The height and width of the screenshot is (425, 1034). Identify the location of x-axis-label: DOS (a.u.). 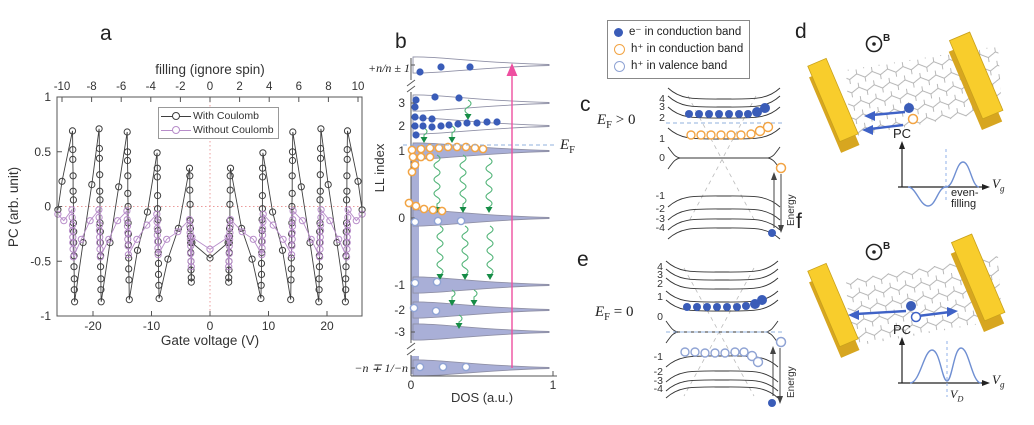
(482, 397).